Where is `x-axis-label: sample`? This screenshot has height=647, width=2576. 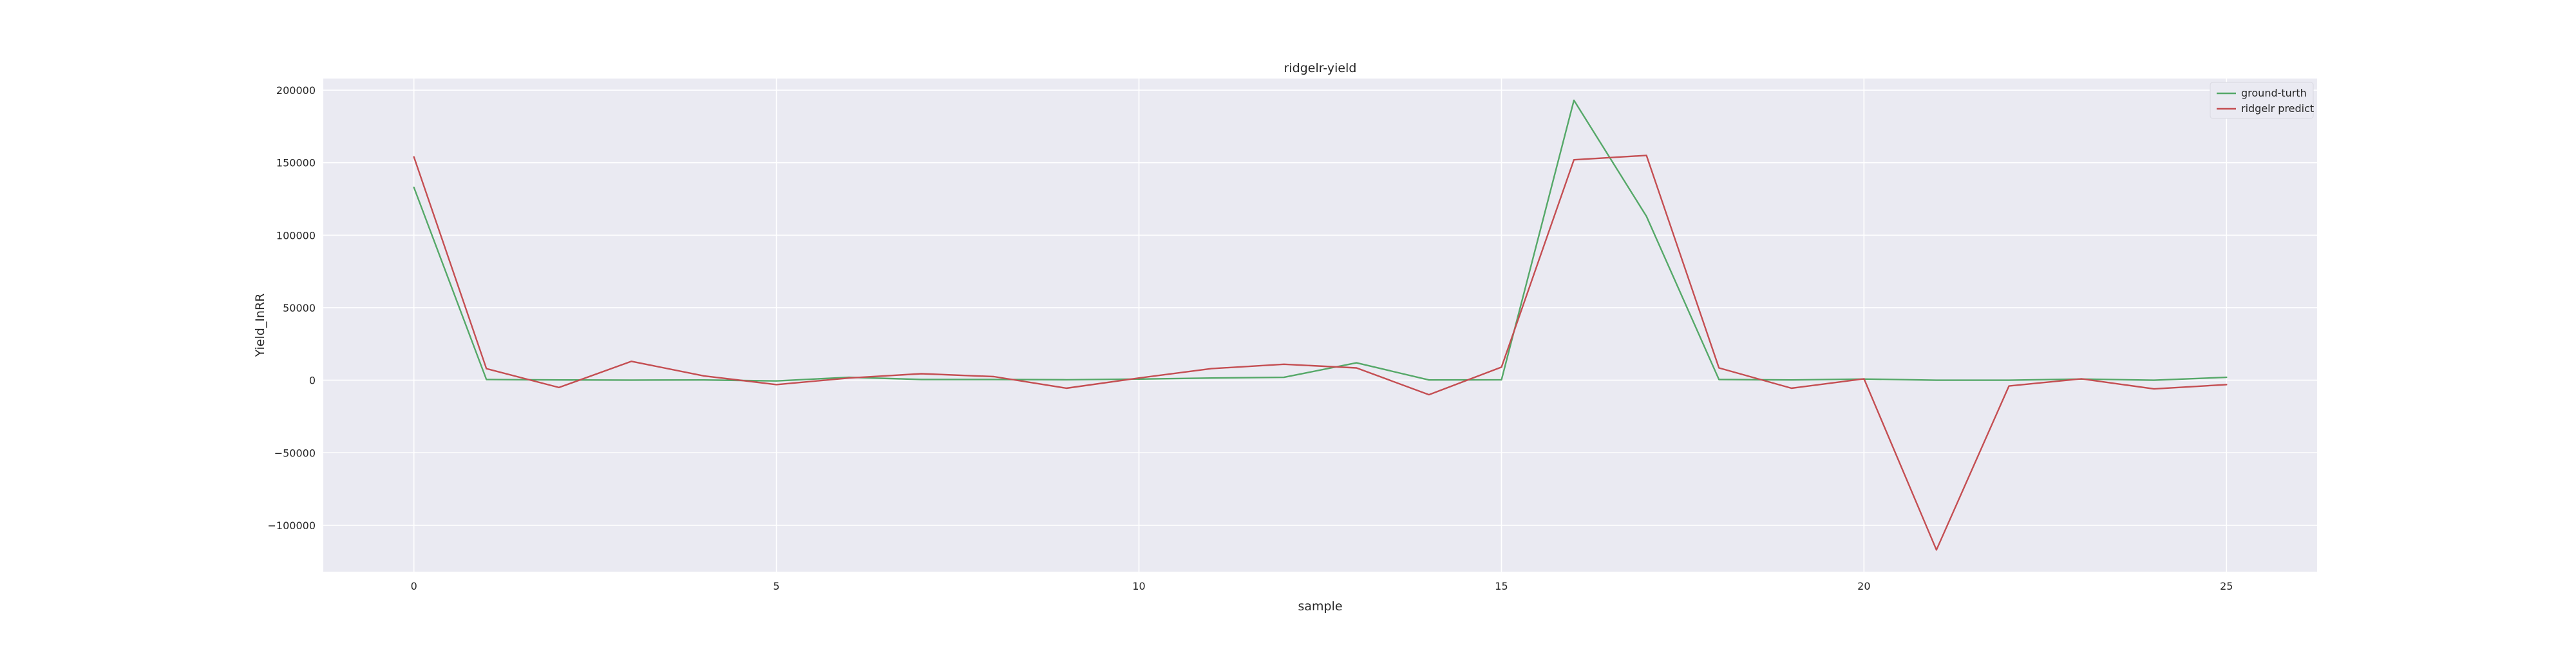 x-axis-label: sample is located at coordinates (1320, 606).